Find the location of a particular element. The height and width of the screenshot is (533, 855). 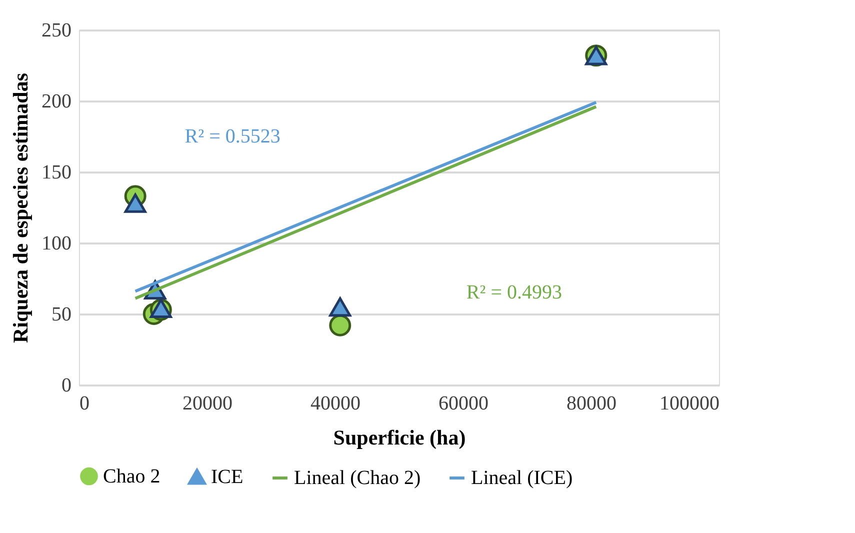

y-tick-label: 0 is located at coordinates (67, 385).